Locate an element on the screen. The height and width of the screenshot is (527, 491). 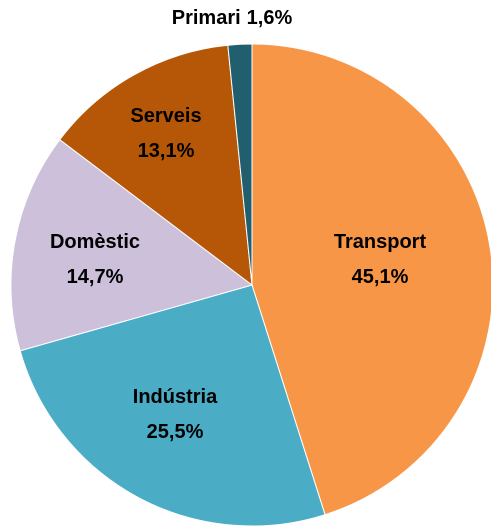
value-label: 25,5% is located at coordinates (175, 432).